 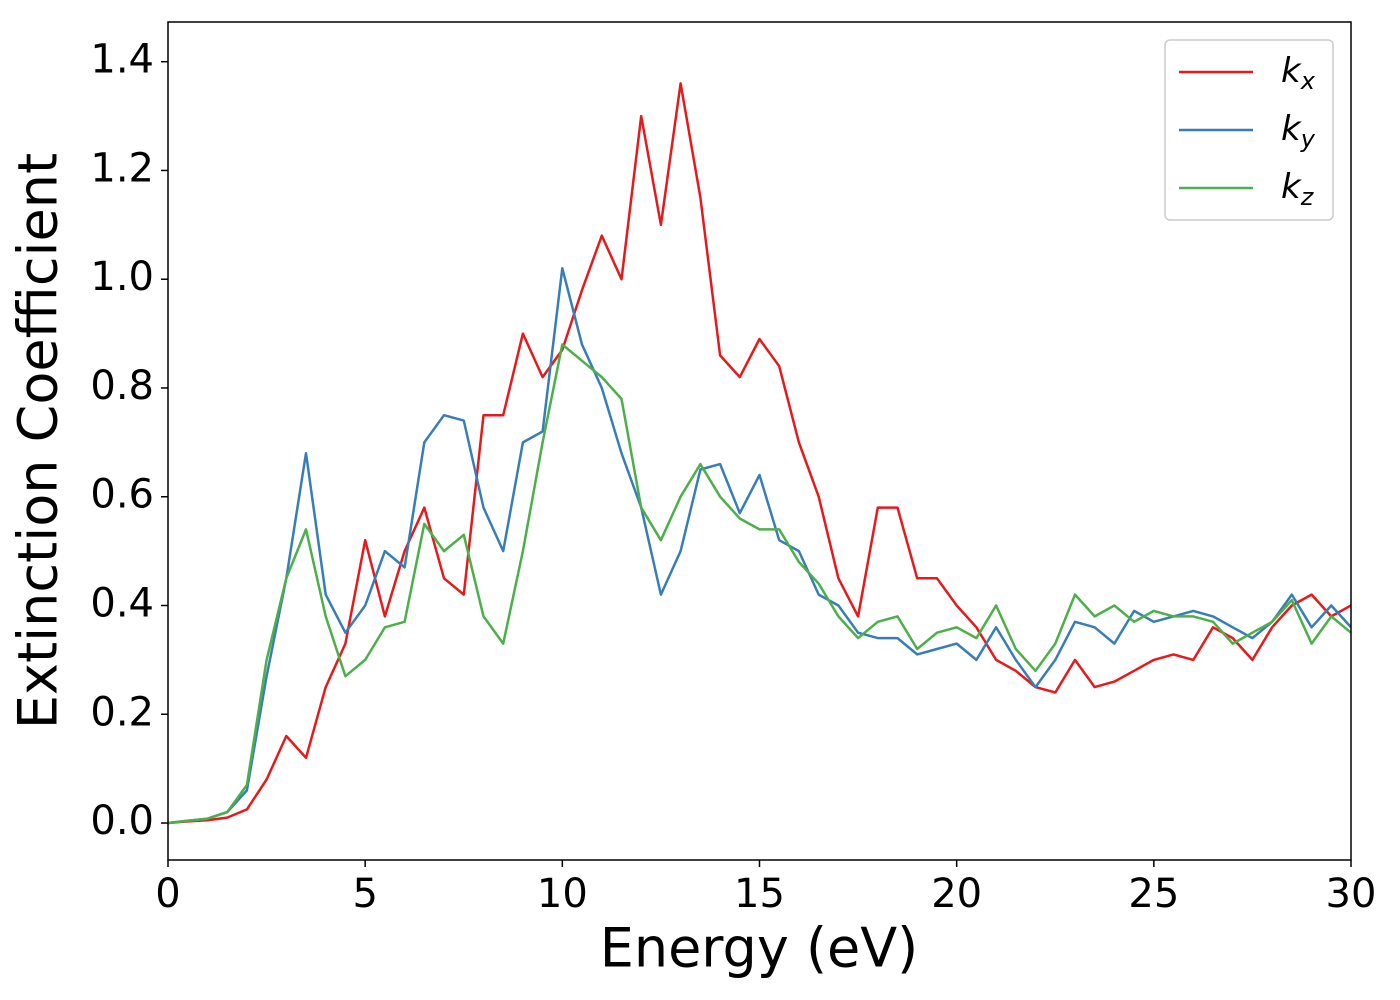 What do you see at coordinates (364, 894) in the screenshot?
I see `x-tick-label: 5` at bounding box center [364, 894].